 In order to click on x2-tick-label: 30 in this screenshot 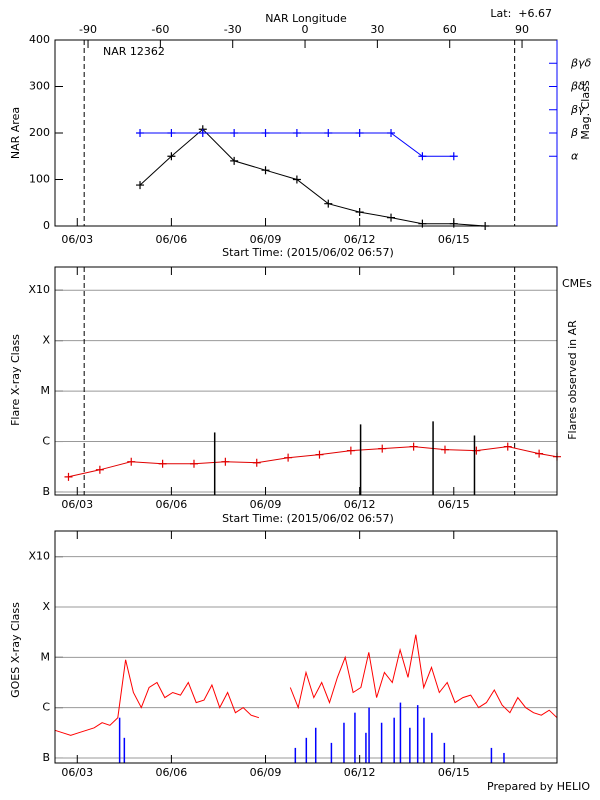, I will do `click(377, 29)`.